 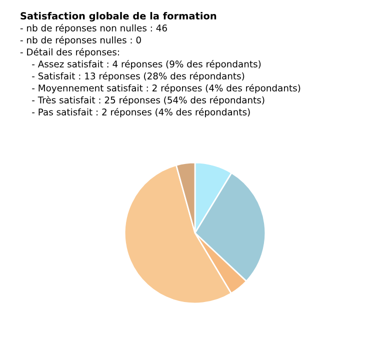 I want to click on chart-title: Satisfaction globale de la formation, so click(x=118, y=17).